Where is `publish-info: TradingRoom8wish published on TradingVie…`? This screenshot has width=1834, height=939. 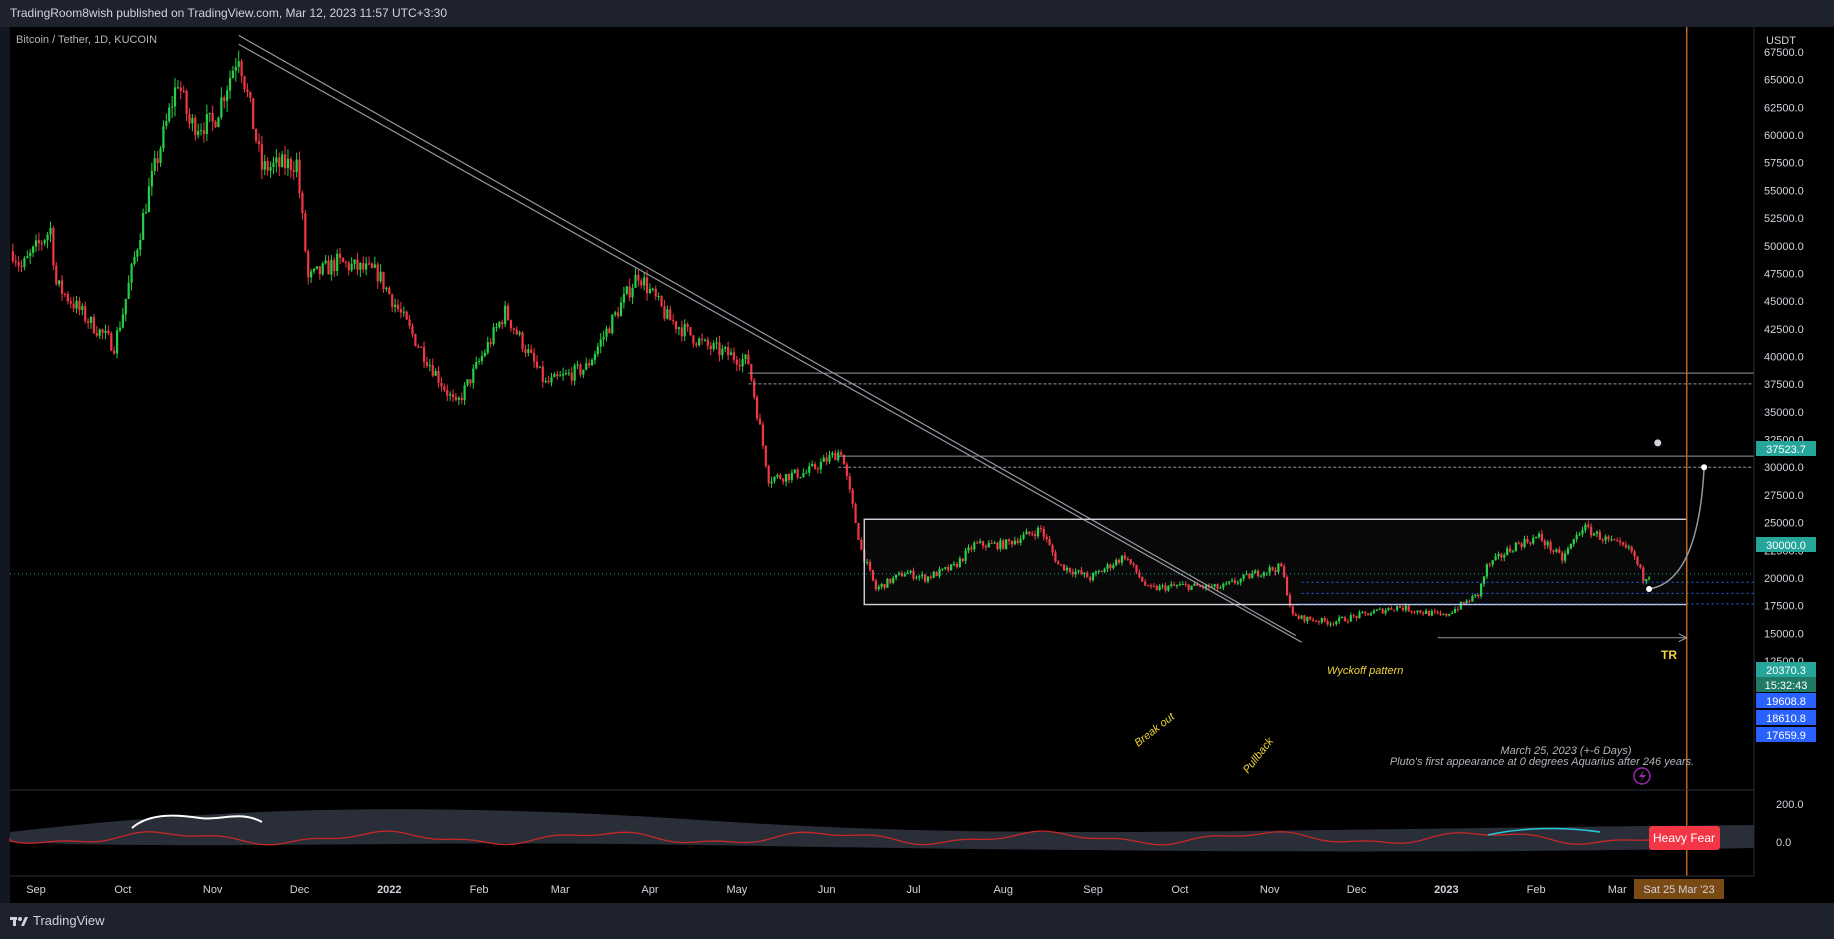
publish-info: TradingRoom8wish published on TradingVie… is located at coordinates (229, 13).